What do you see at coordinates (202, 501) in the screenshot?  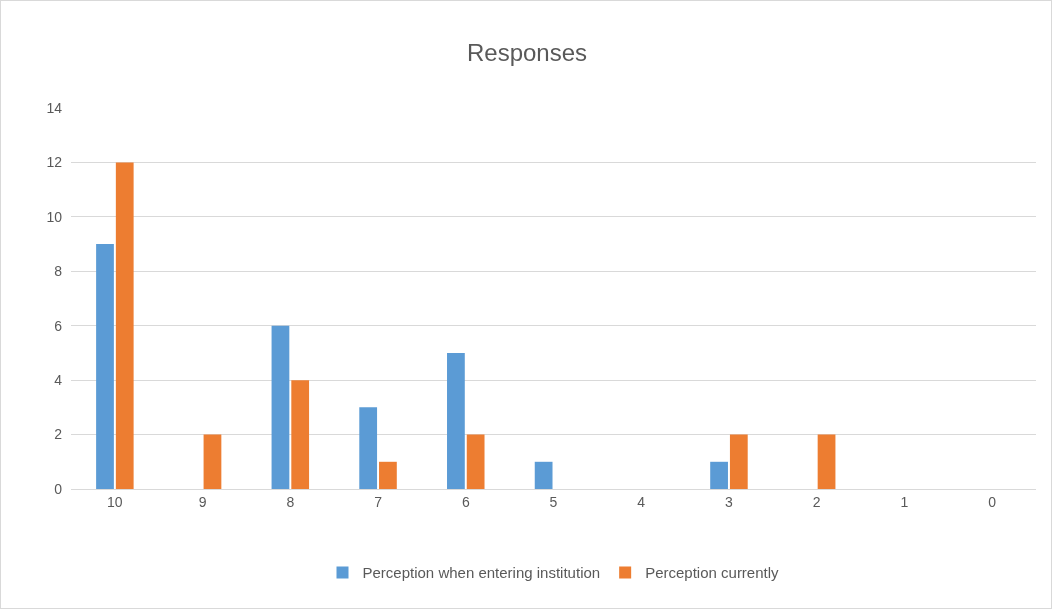 I see `x-tick-label: 9` at bounding box center [202, 501].